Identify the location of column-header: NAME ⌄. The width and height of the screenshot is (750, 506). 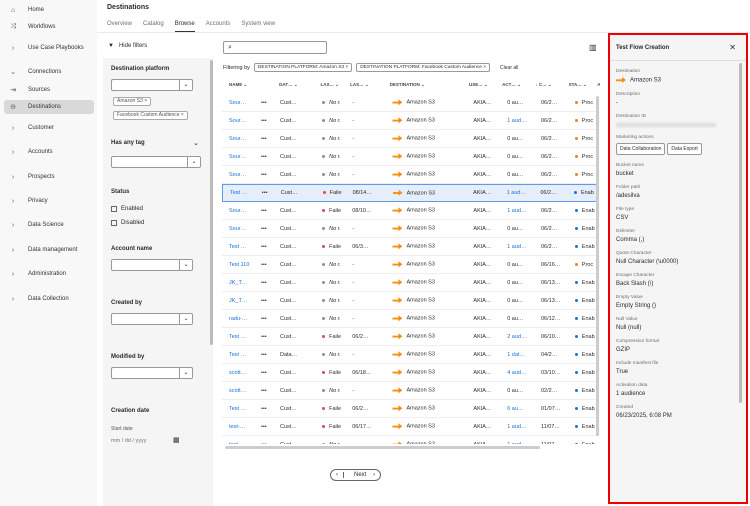
(238, 84).